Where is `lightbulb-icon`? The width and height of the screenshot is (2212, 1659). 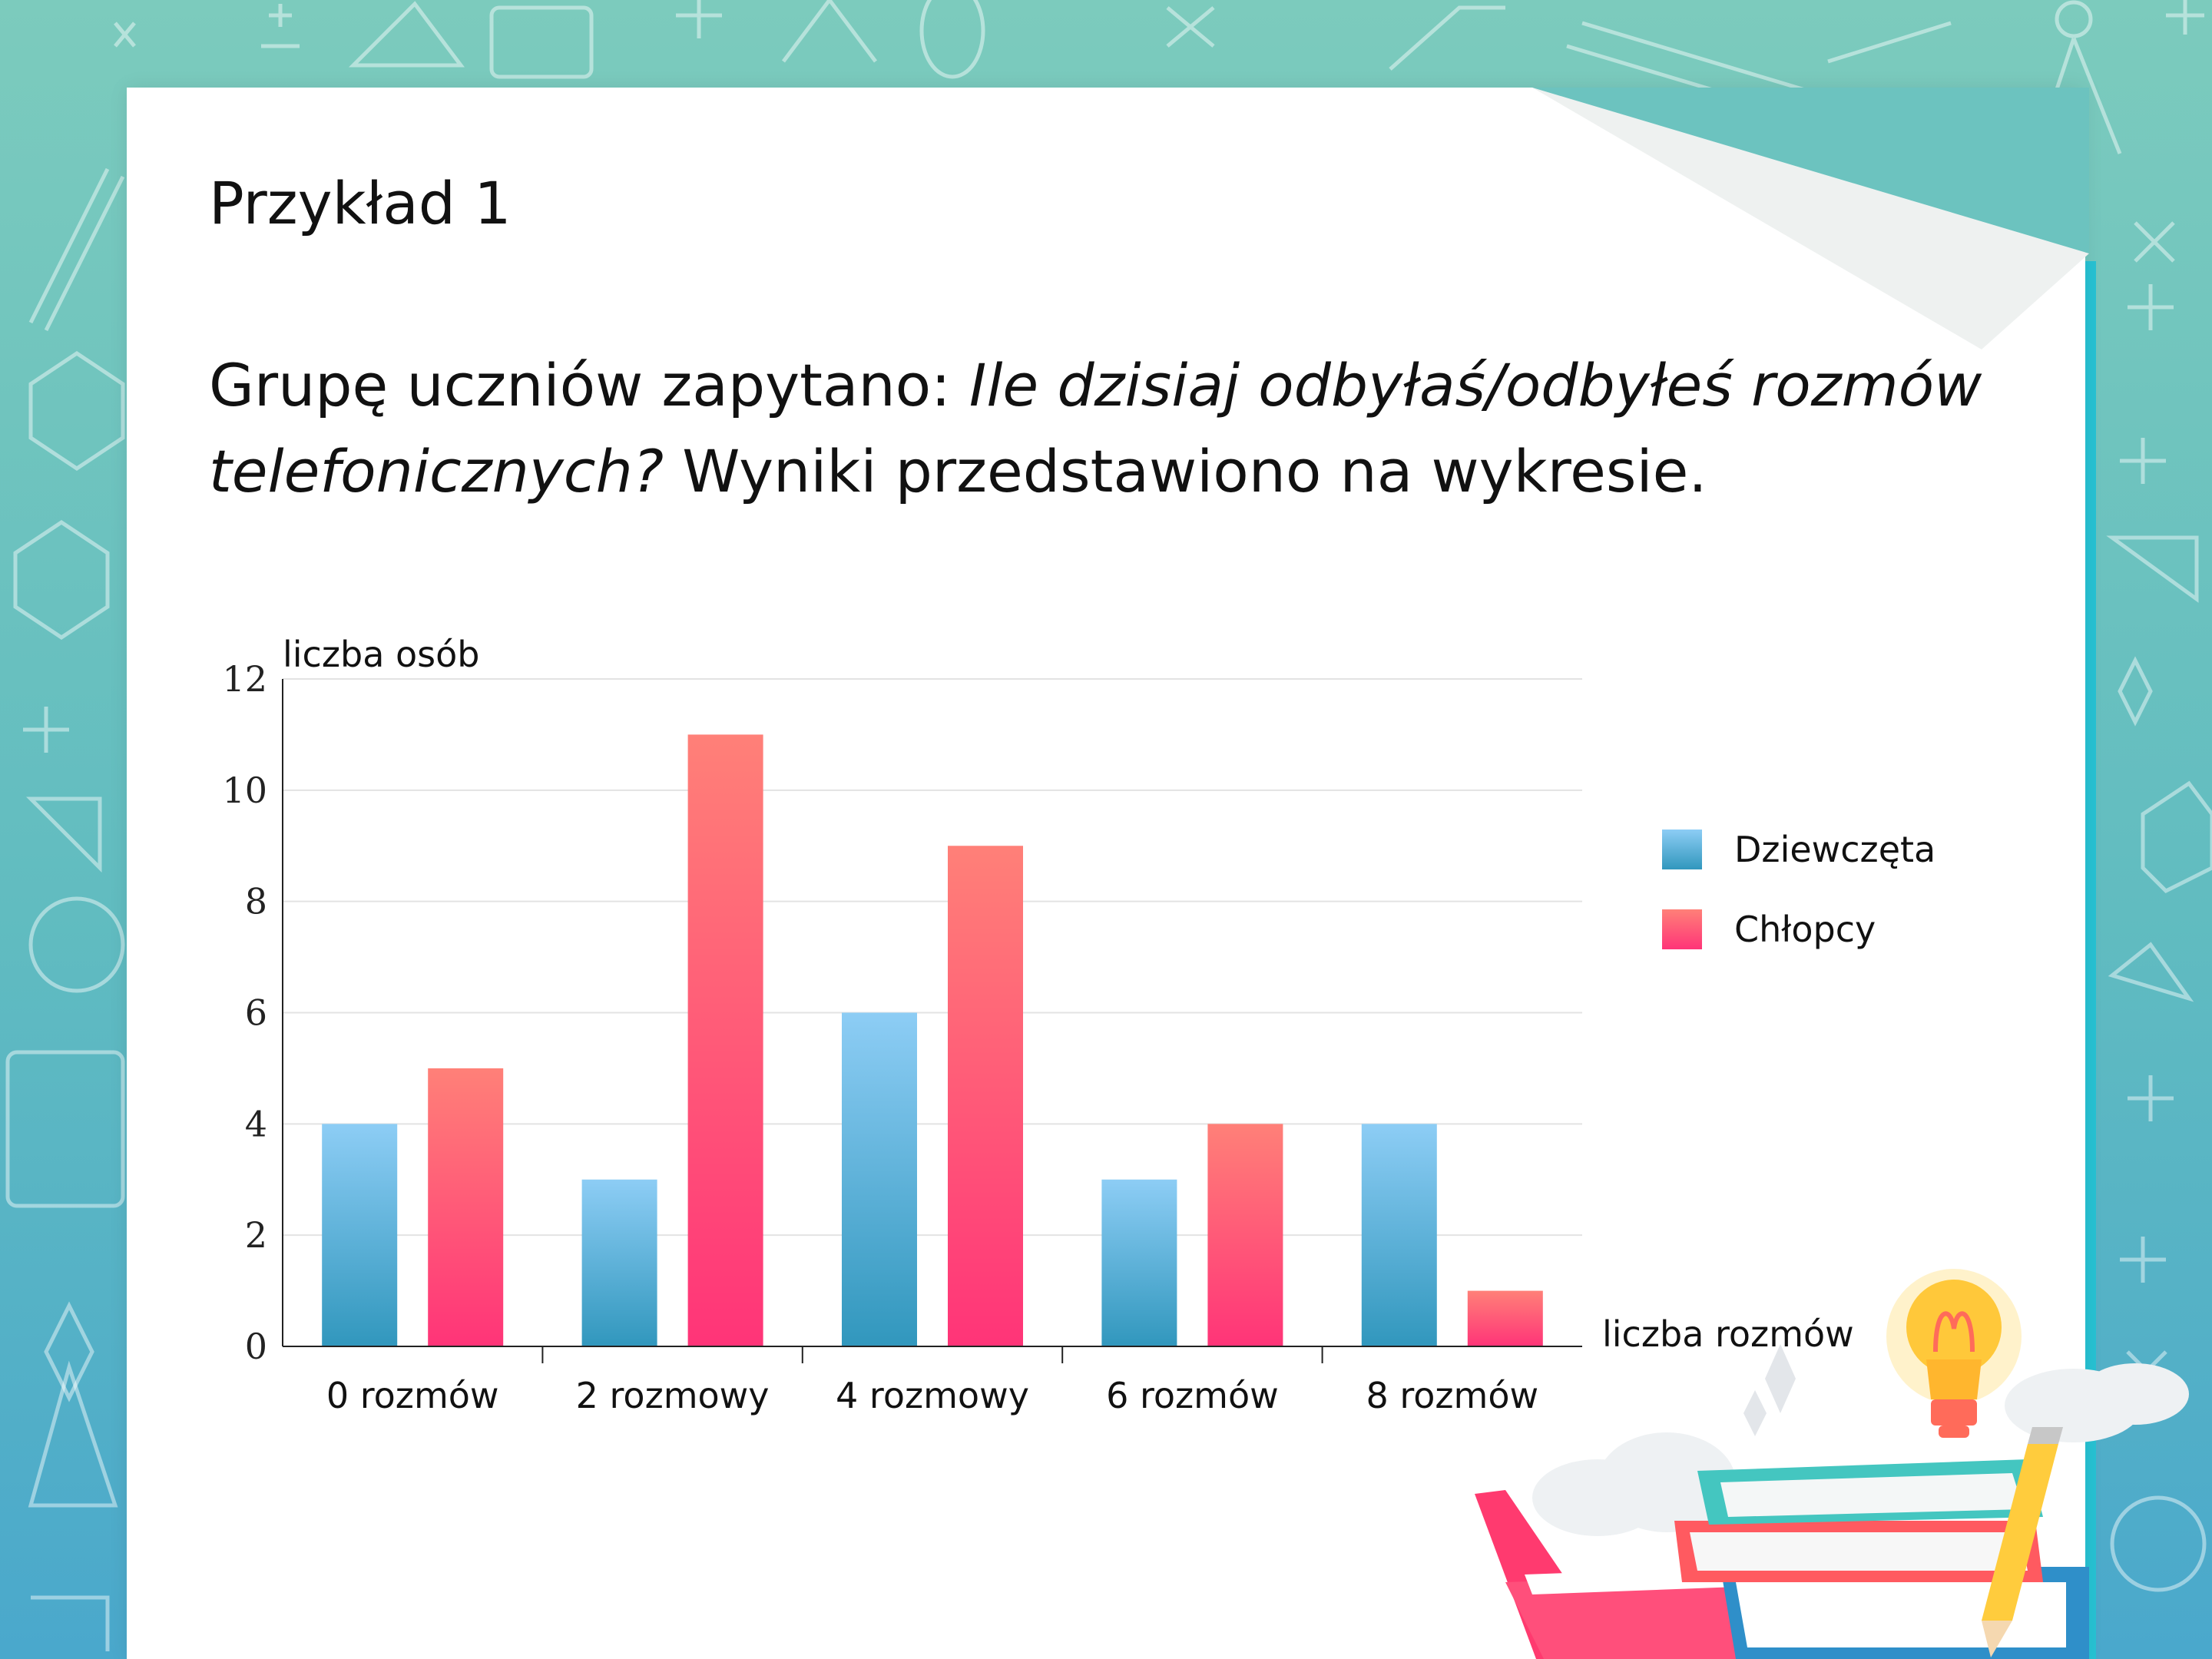 lightbulb-icon is located at coordinates (1954, 1353).